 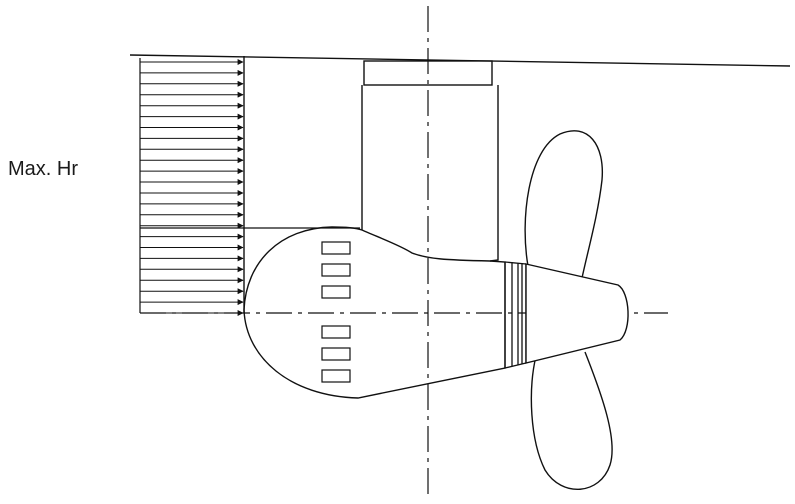 I want to click on propeller-hub, so click(x=577, y=313).